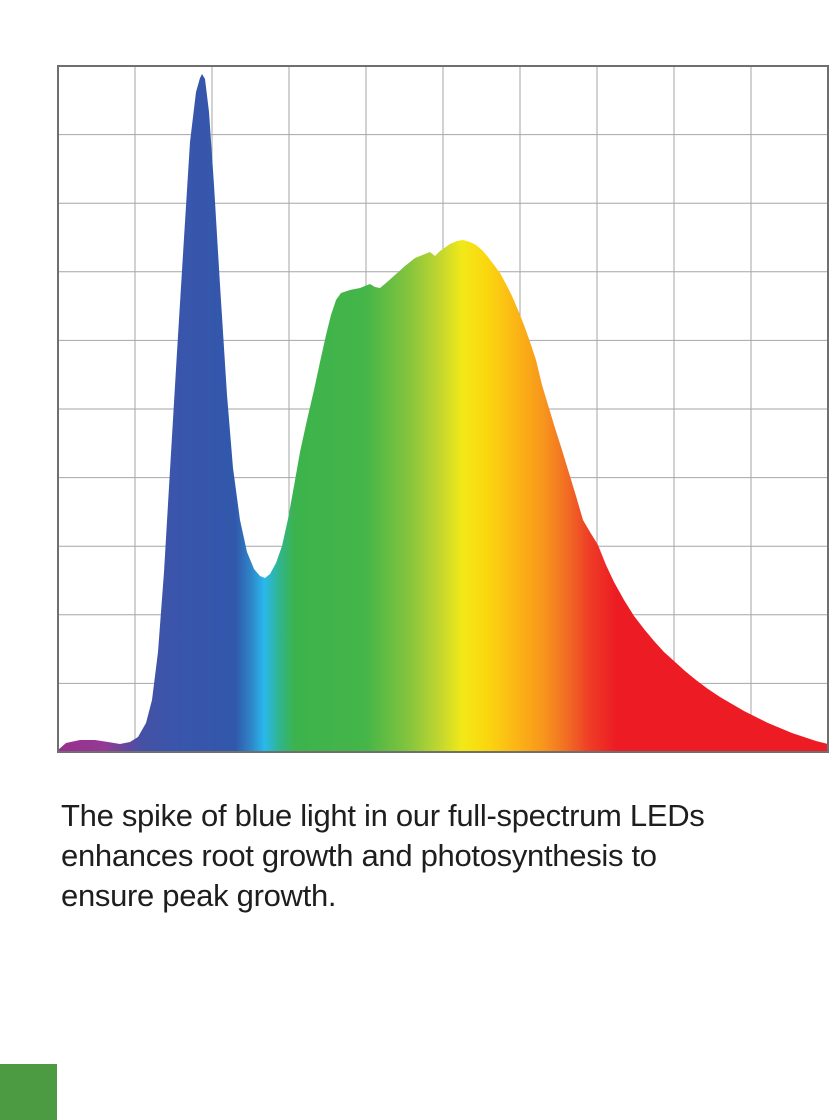 The image size is (840, 1120). I want to click on page-corner-accent, so click(28, 1092).